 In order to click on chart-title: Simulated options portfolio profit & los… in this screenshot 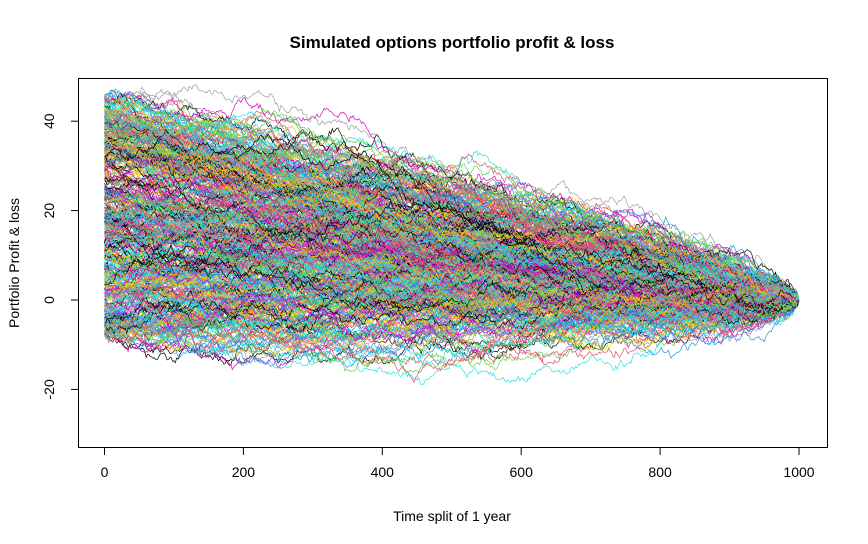, I will do `click(452, 42)`.